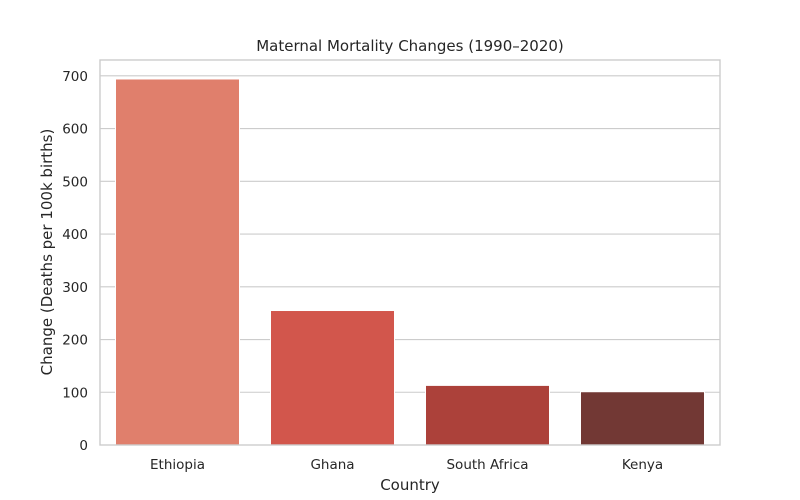  Describe the element at coordinates (332, 378) in the screenshot. I see `bar-ghana` at that location.